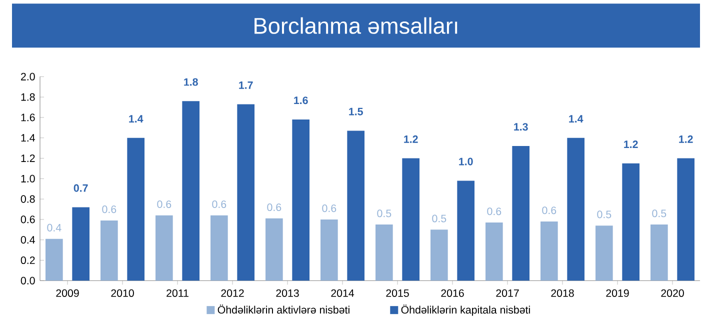 The height and width of the screenshot is (334, 715). I want to click on chart-title: Borclanma əmsalları, so click(356, 25).